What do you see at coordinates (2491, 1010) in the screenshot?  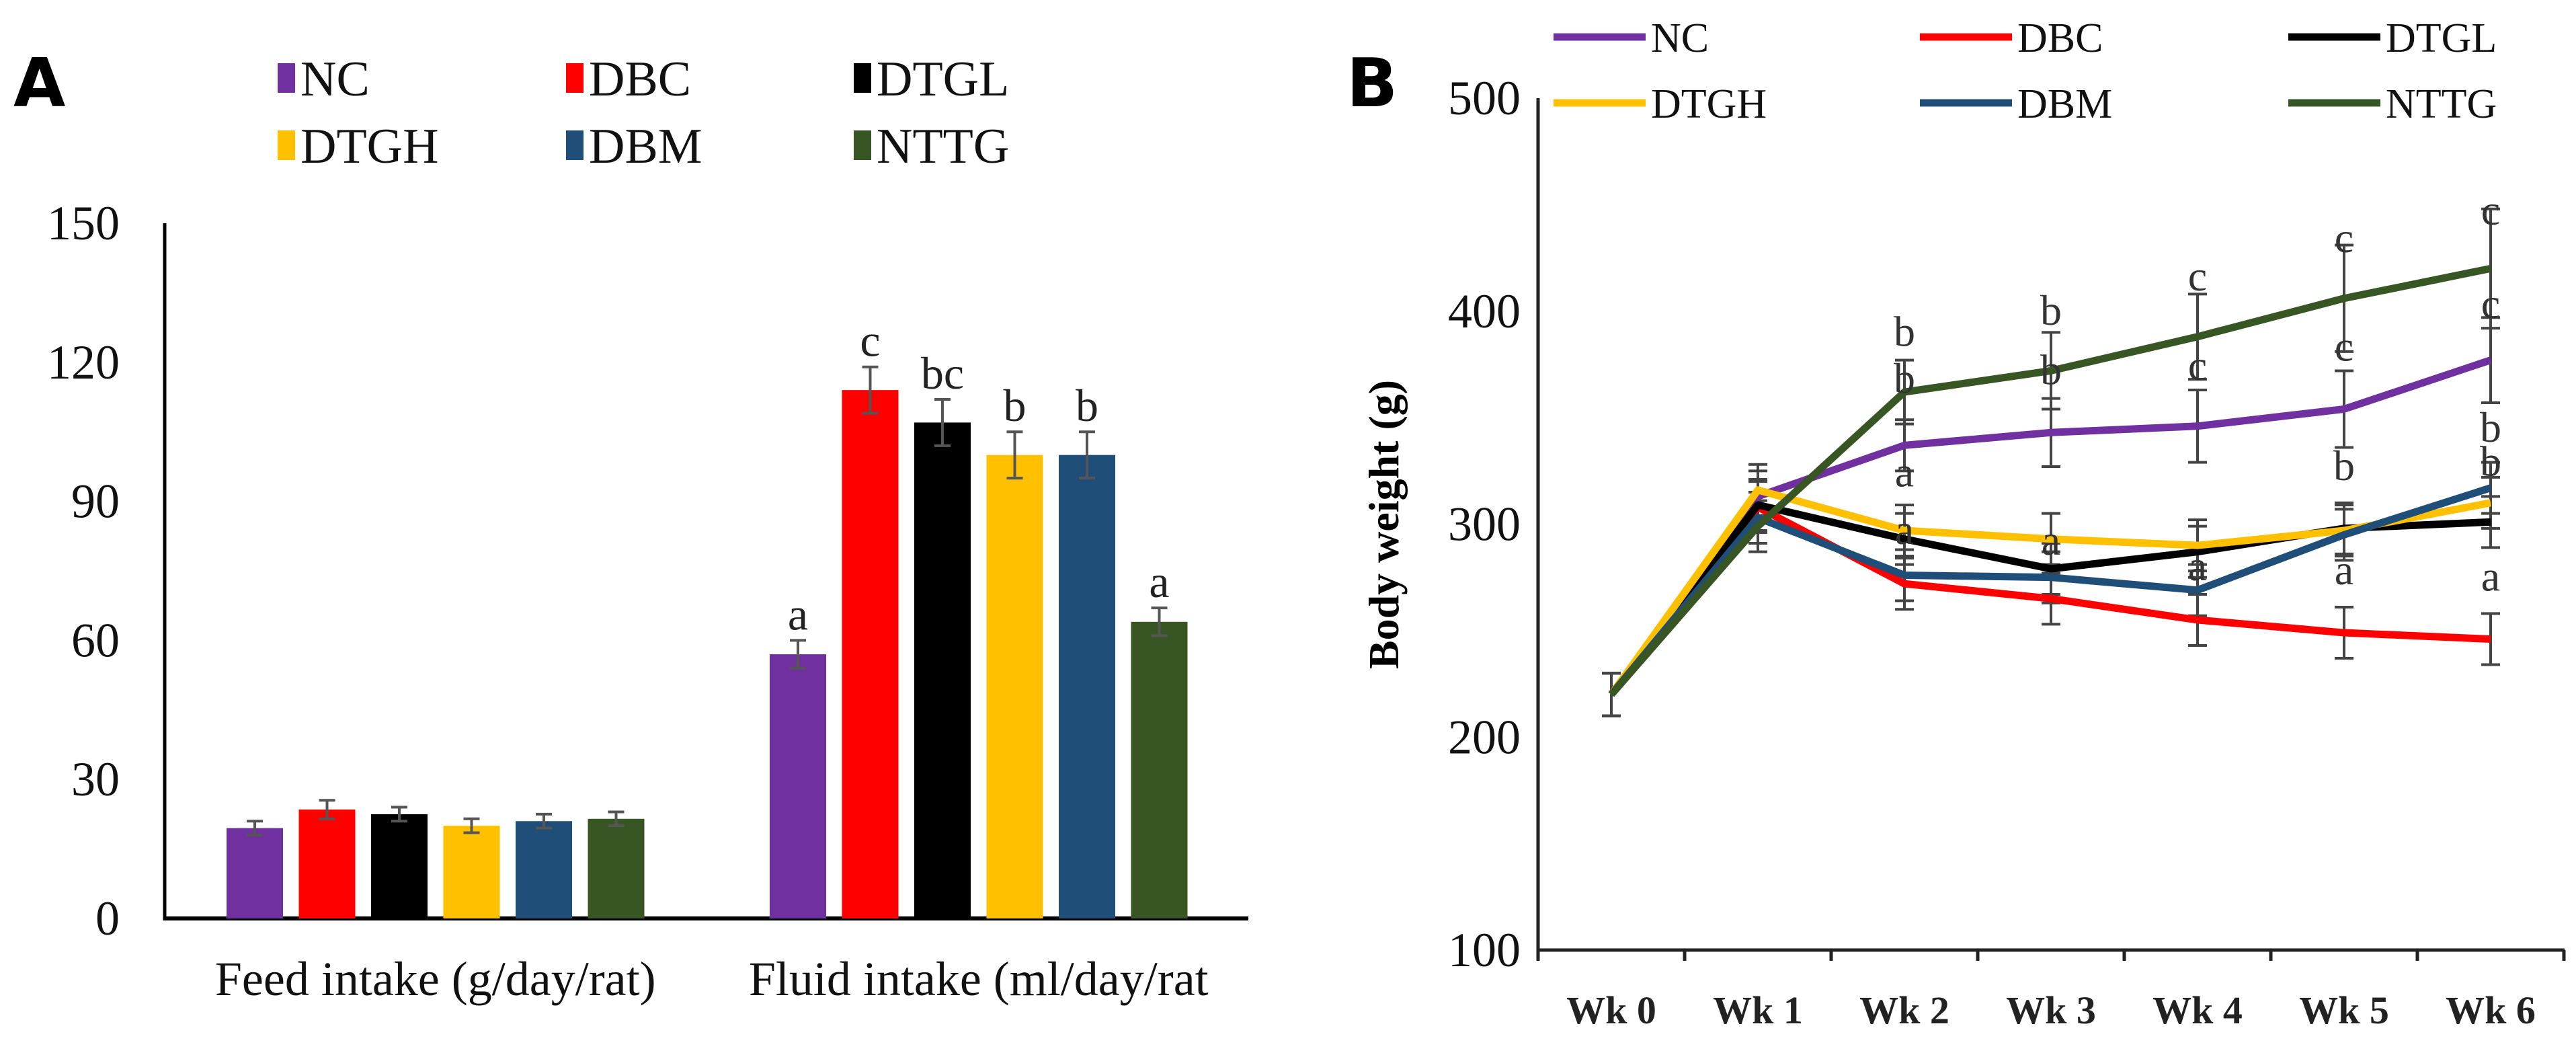 I see `x-tick-label: Wk 6` at bounding box center [2491, 1010].